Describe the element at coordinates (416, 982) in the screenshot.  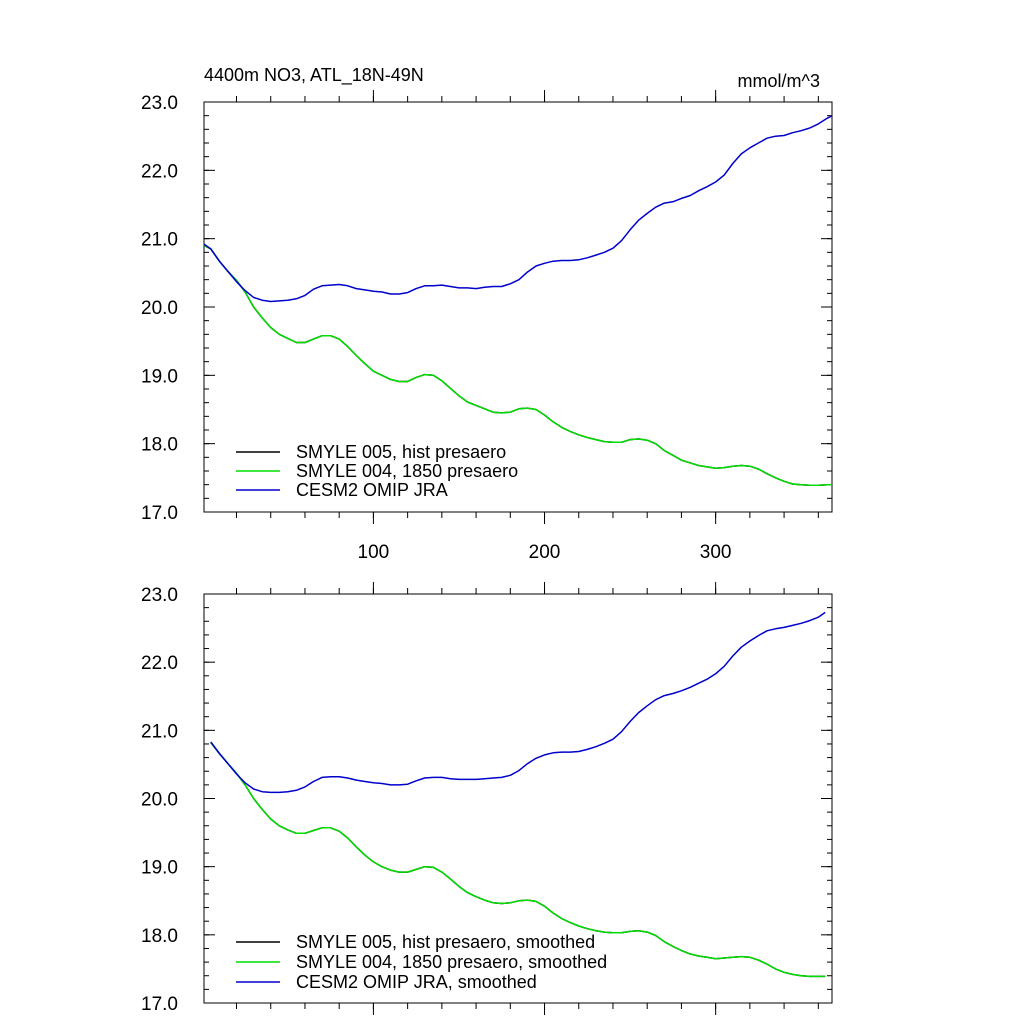
I see `legend-label: CESM2 OMIP JRA, smoothed` at that location.